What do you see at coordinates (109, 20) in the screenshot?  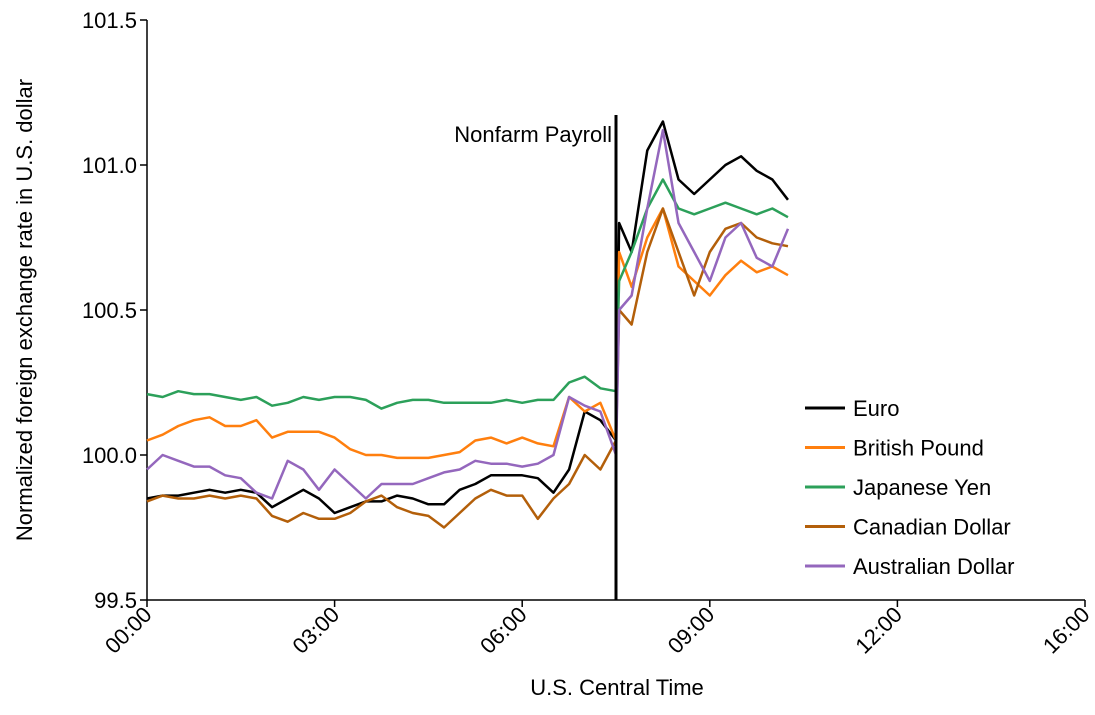 I see `y-tick-label: 101.5` at bounding box center [109, 20].